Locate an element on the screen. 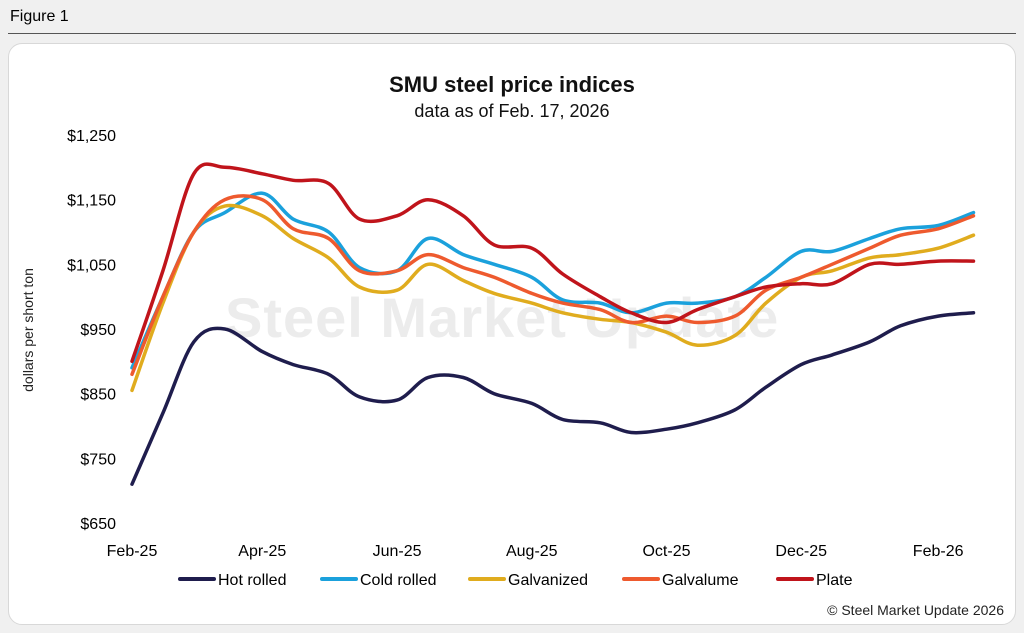  x-tick-label: Feb-26 is located at coordinates (938, 551).